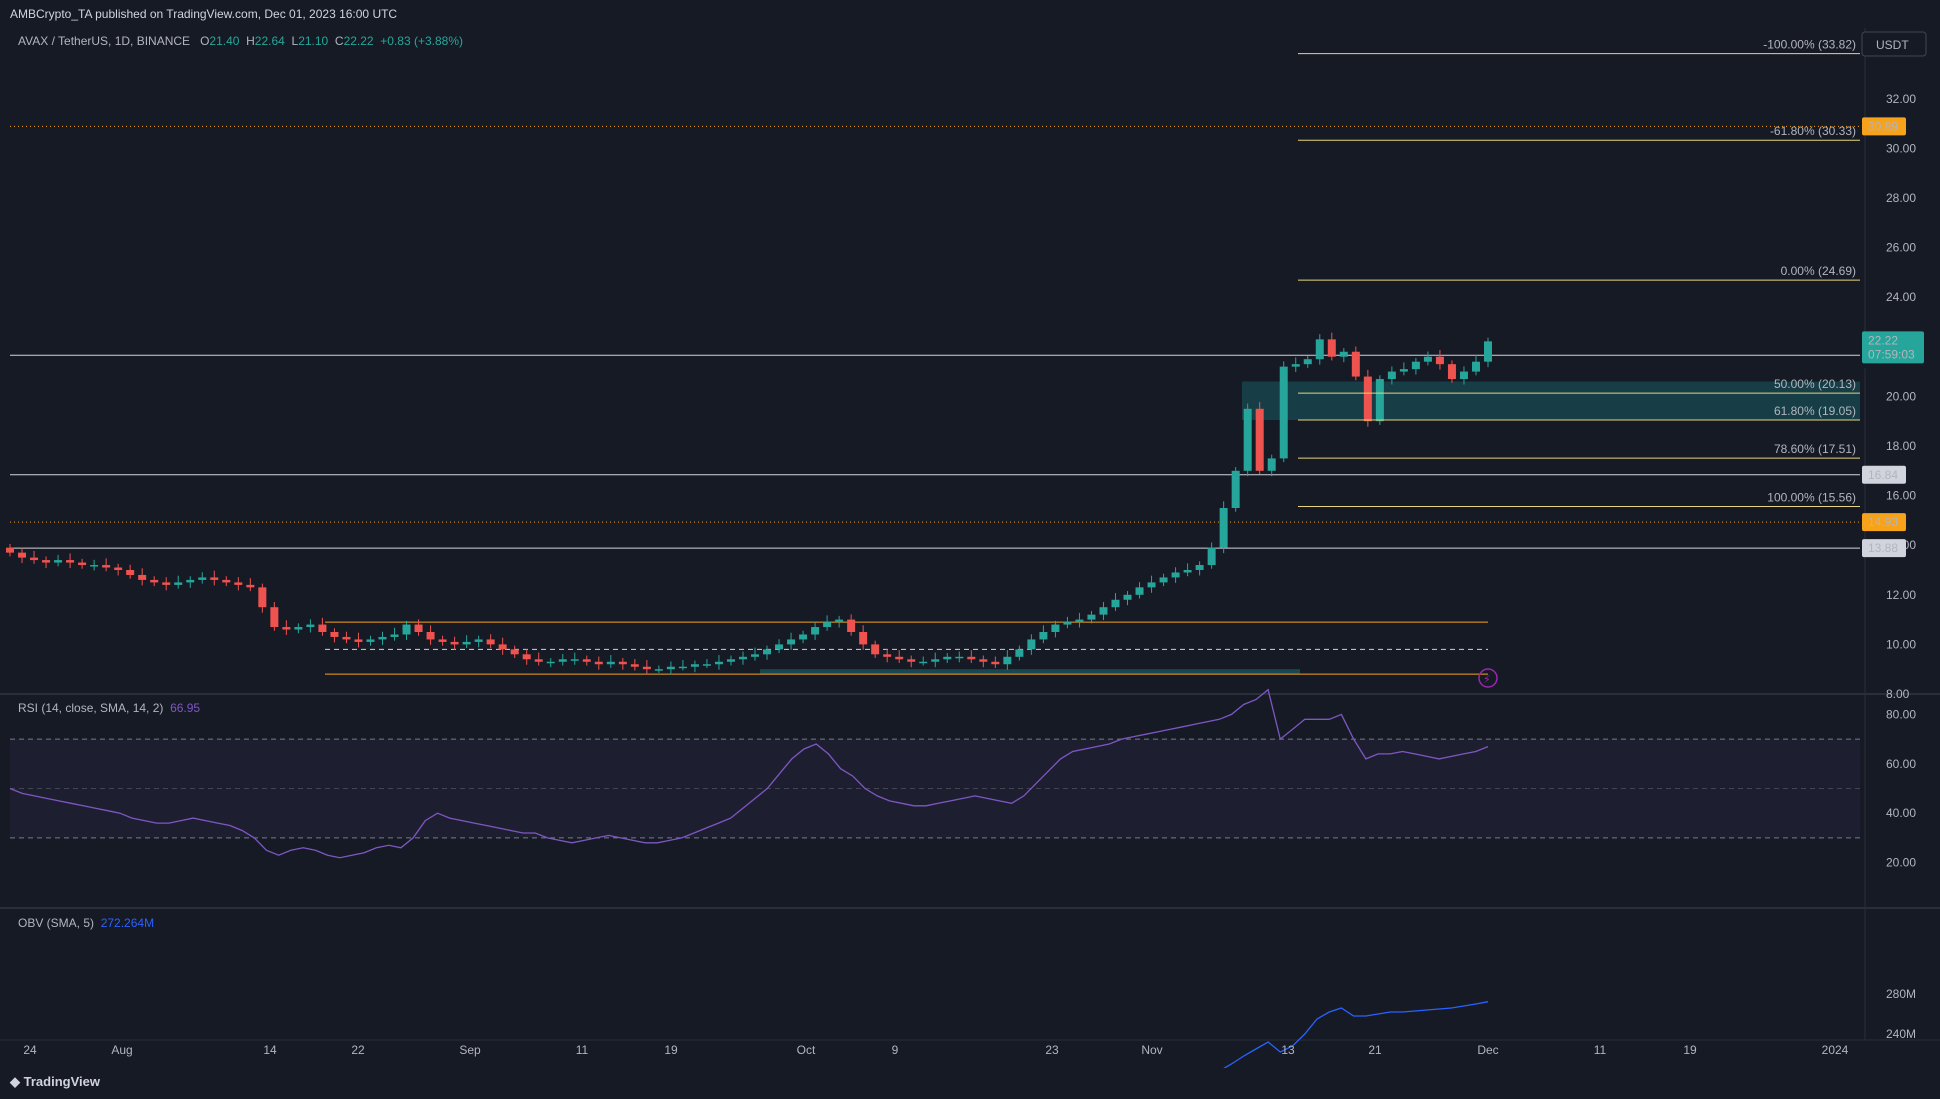 The height and width of the screenshot is (1099, 1940). I want to click on fib-label: 61.80% (19.05), so click(1815, 411).